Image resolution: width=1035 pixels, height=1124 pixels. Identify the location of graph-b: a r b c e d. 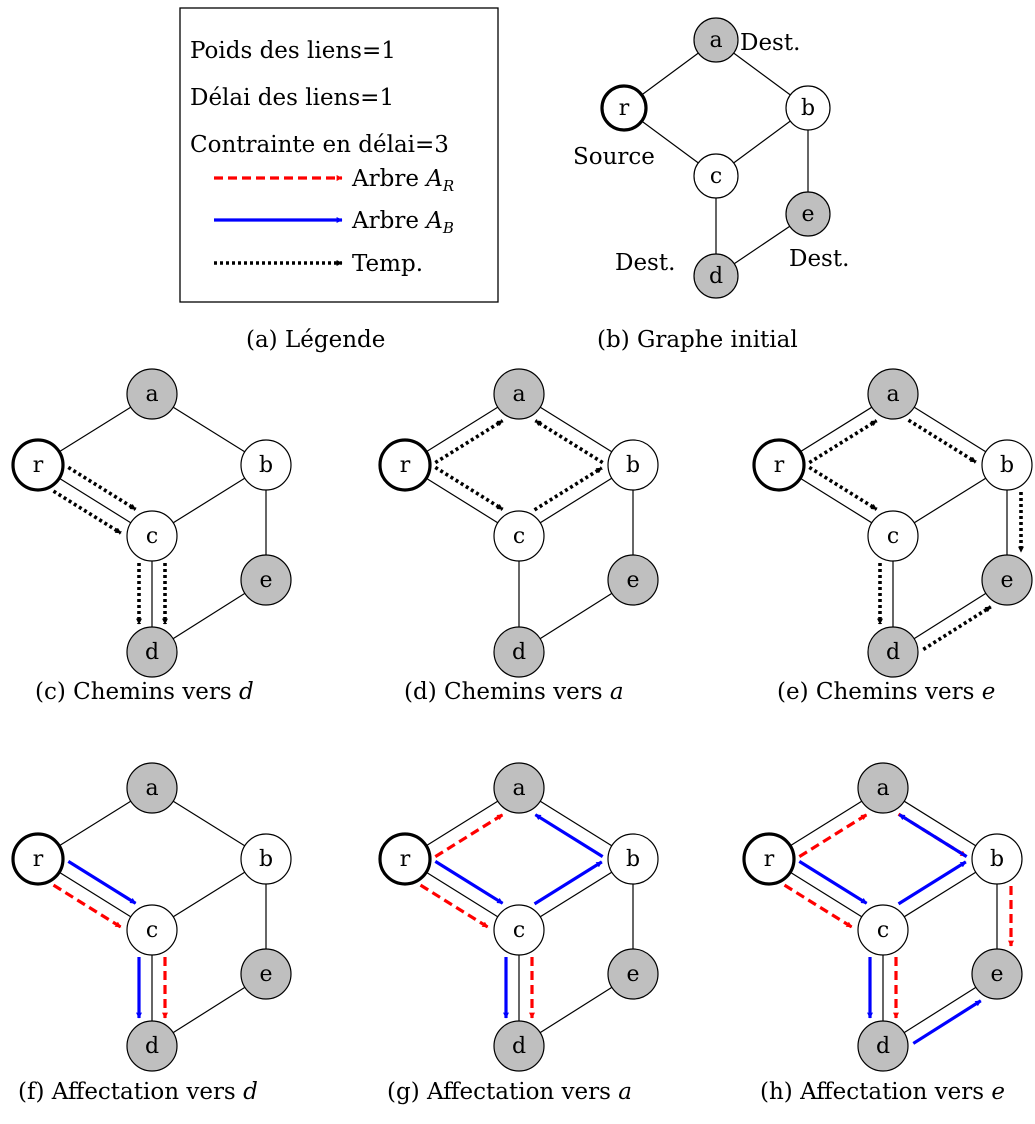
(715, 158).